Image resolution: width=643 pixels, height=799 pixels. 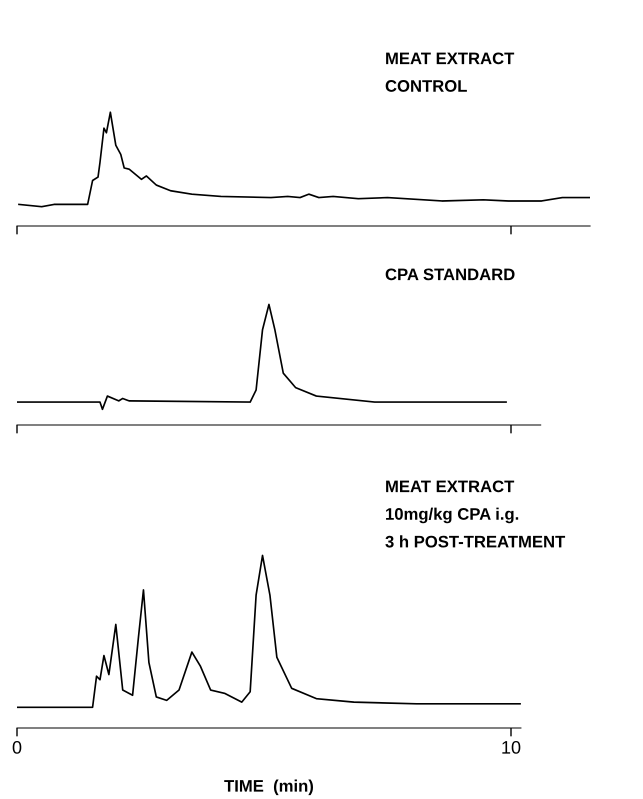 What do you see at coordinates (450, 274) in the screenshot?
I see `chart-title: CPA STANDARD` at bounding box center [450, 274].